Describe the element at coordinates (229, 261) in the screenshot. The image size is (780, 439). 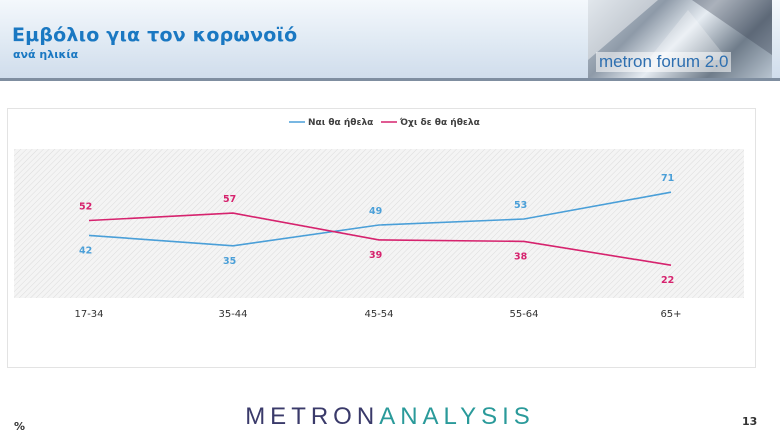
I see `data-label: 35` at that location.